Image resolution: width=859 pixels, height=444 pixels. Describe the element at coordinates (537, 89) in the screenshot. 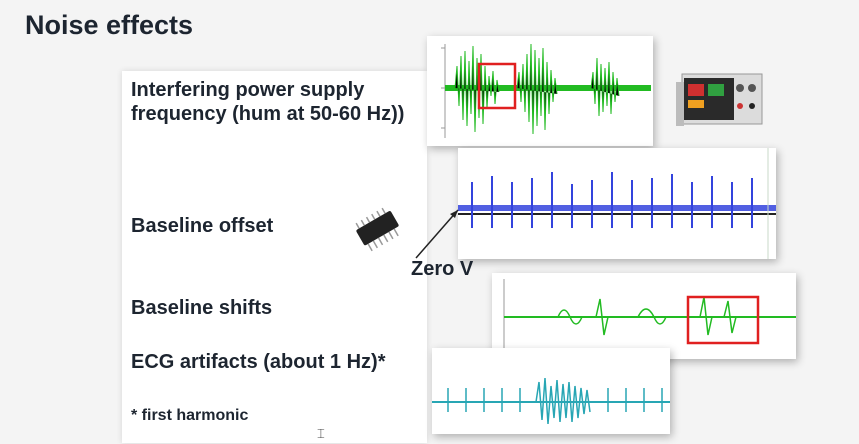

I see `signal-bursts` at that location.